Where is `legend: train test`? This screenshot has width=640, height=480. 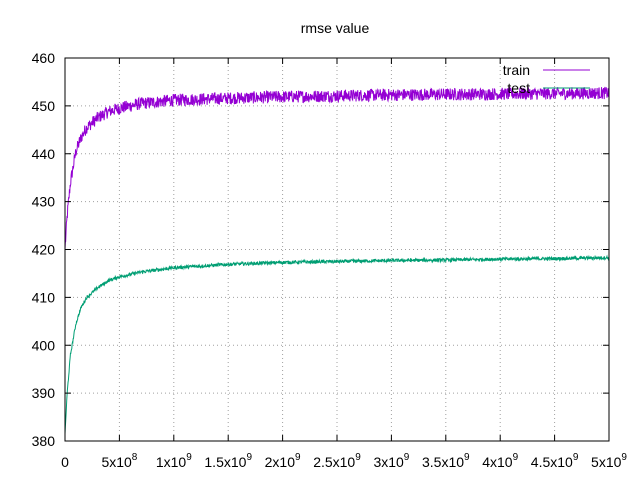
legend: train test is located at coordinates (546, 79).